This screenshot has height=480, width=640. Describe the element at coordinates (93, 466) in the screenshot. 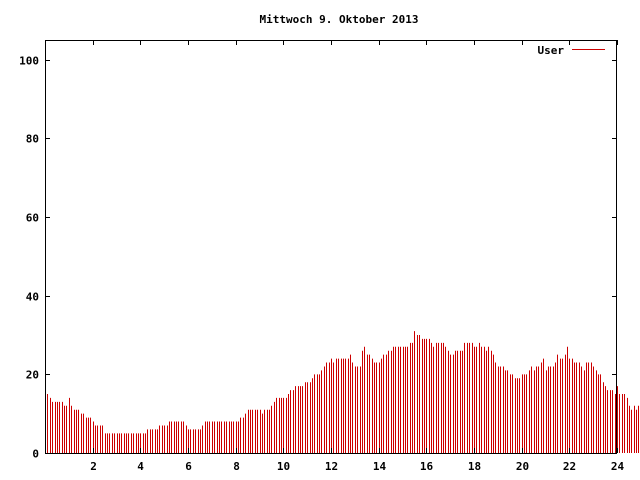

I see `x-tick-label-2: 2` at that location.